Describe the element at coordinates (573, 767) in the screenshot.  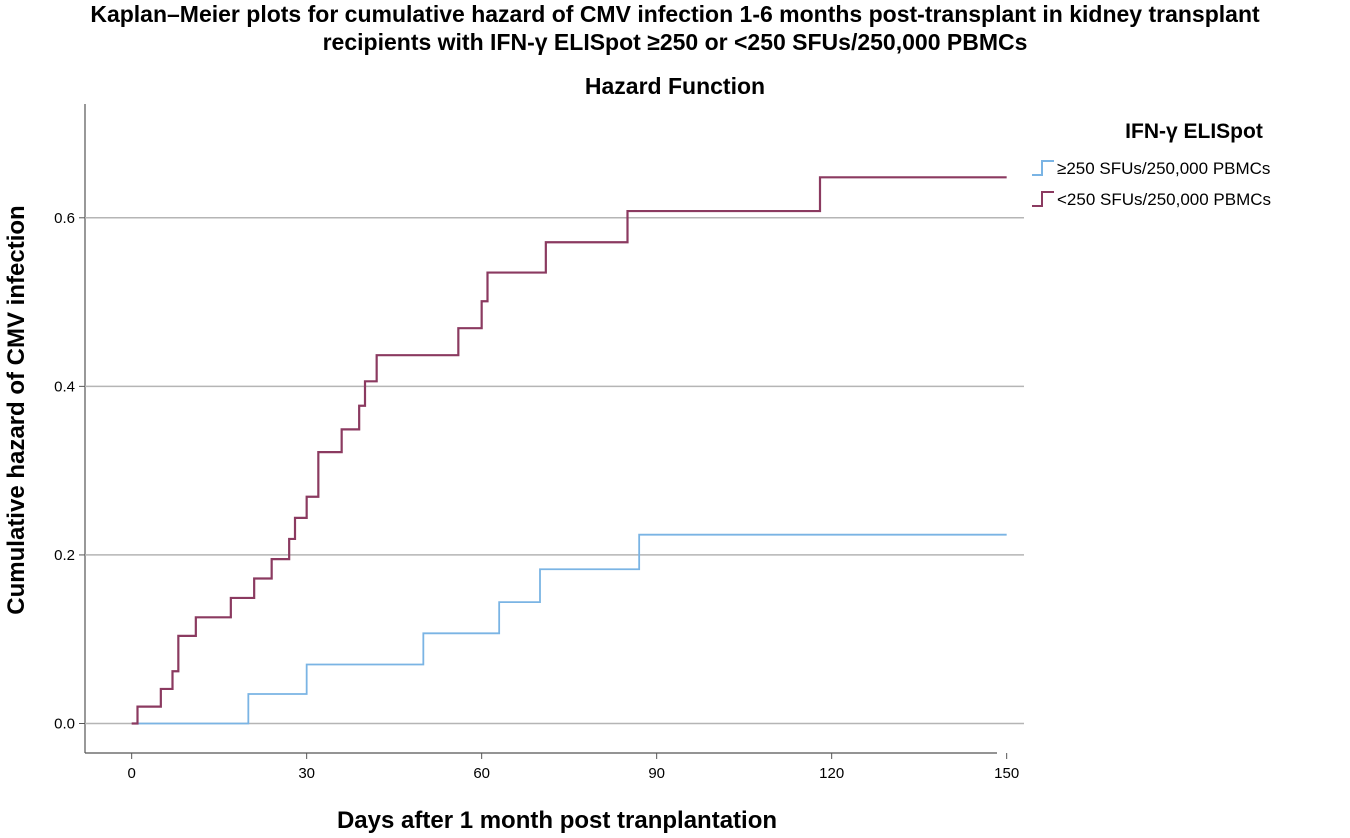
I see `x-axis: 0 30 60 90 120 150` at that location.